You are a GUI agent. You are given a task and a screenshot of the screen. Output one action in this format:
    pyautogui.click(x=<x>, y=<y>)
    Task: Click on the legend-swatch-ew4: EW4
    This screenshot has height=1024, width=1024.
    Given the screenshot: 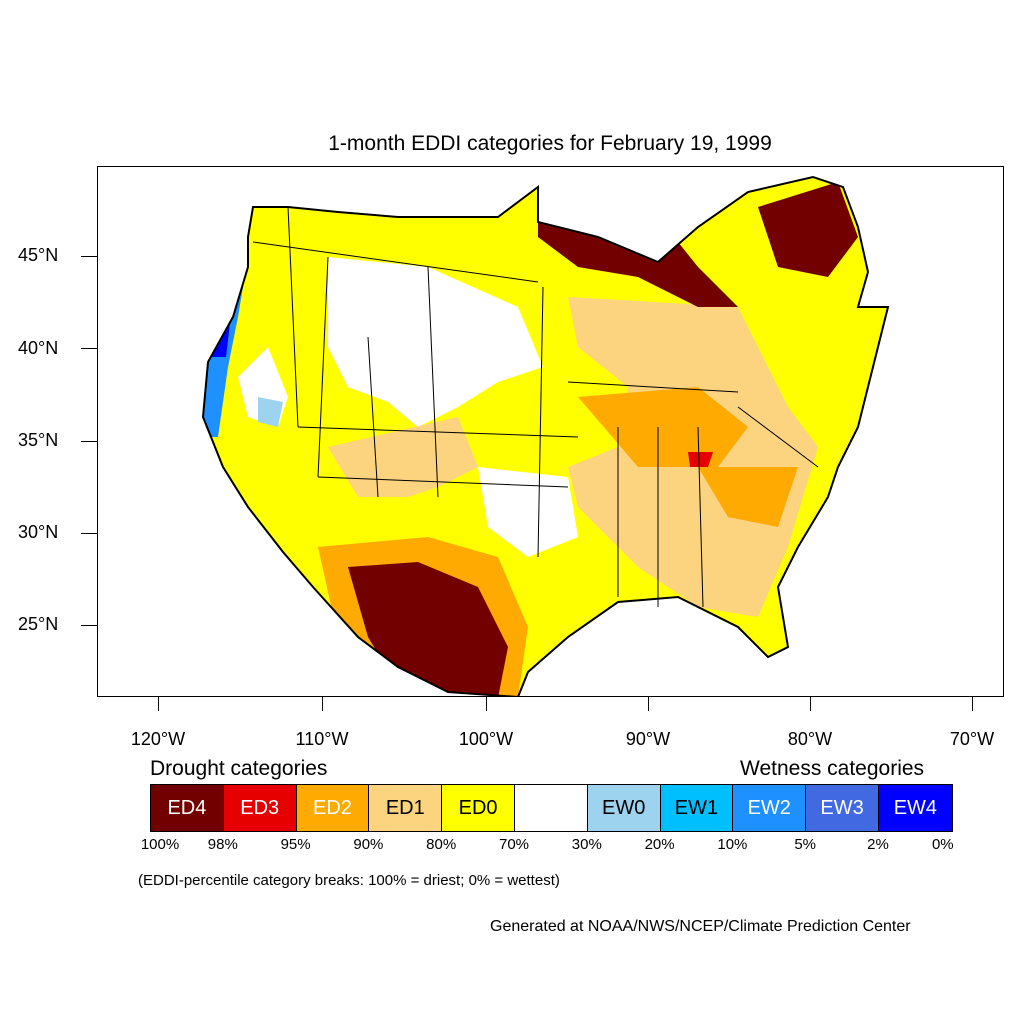 What is the action you would take?
    pyautogui.click(x=915, y=808)
    